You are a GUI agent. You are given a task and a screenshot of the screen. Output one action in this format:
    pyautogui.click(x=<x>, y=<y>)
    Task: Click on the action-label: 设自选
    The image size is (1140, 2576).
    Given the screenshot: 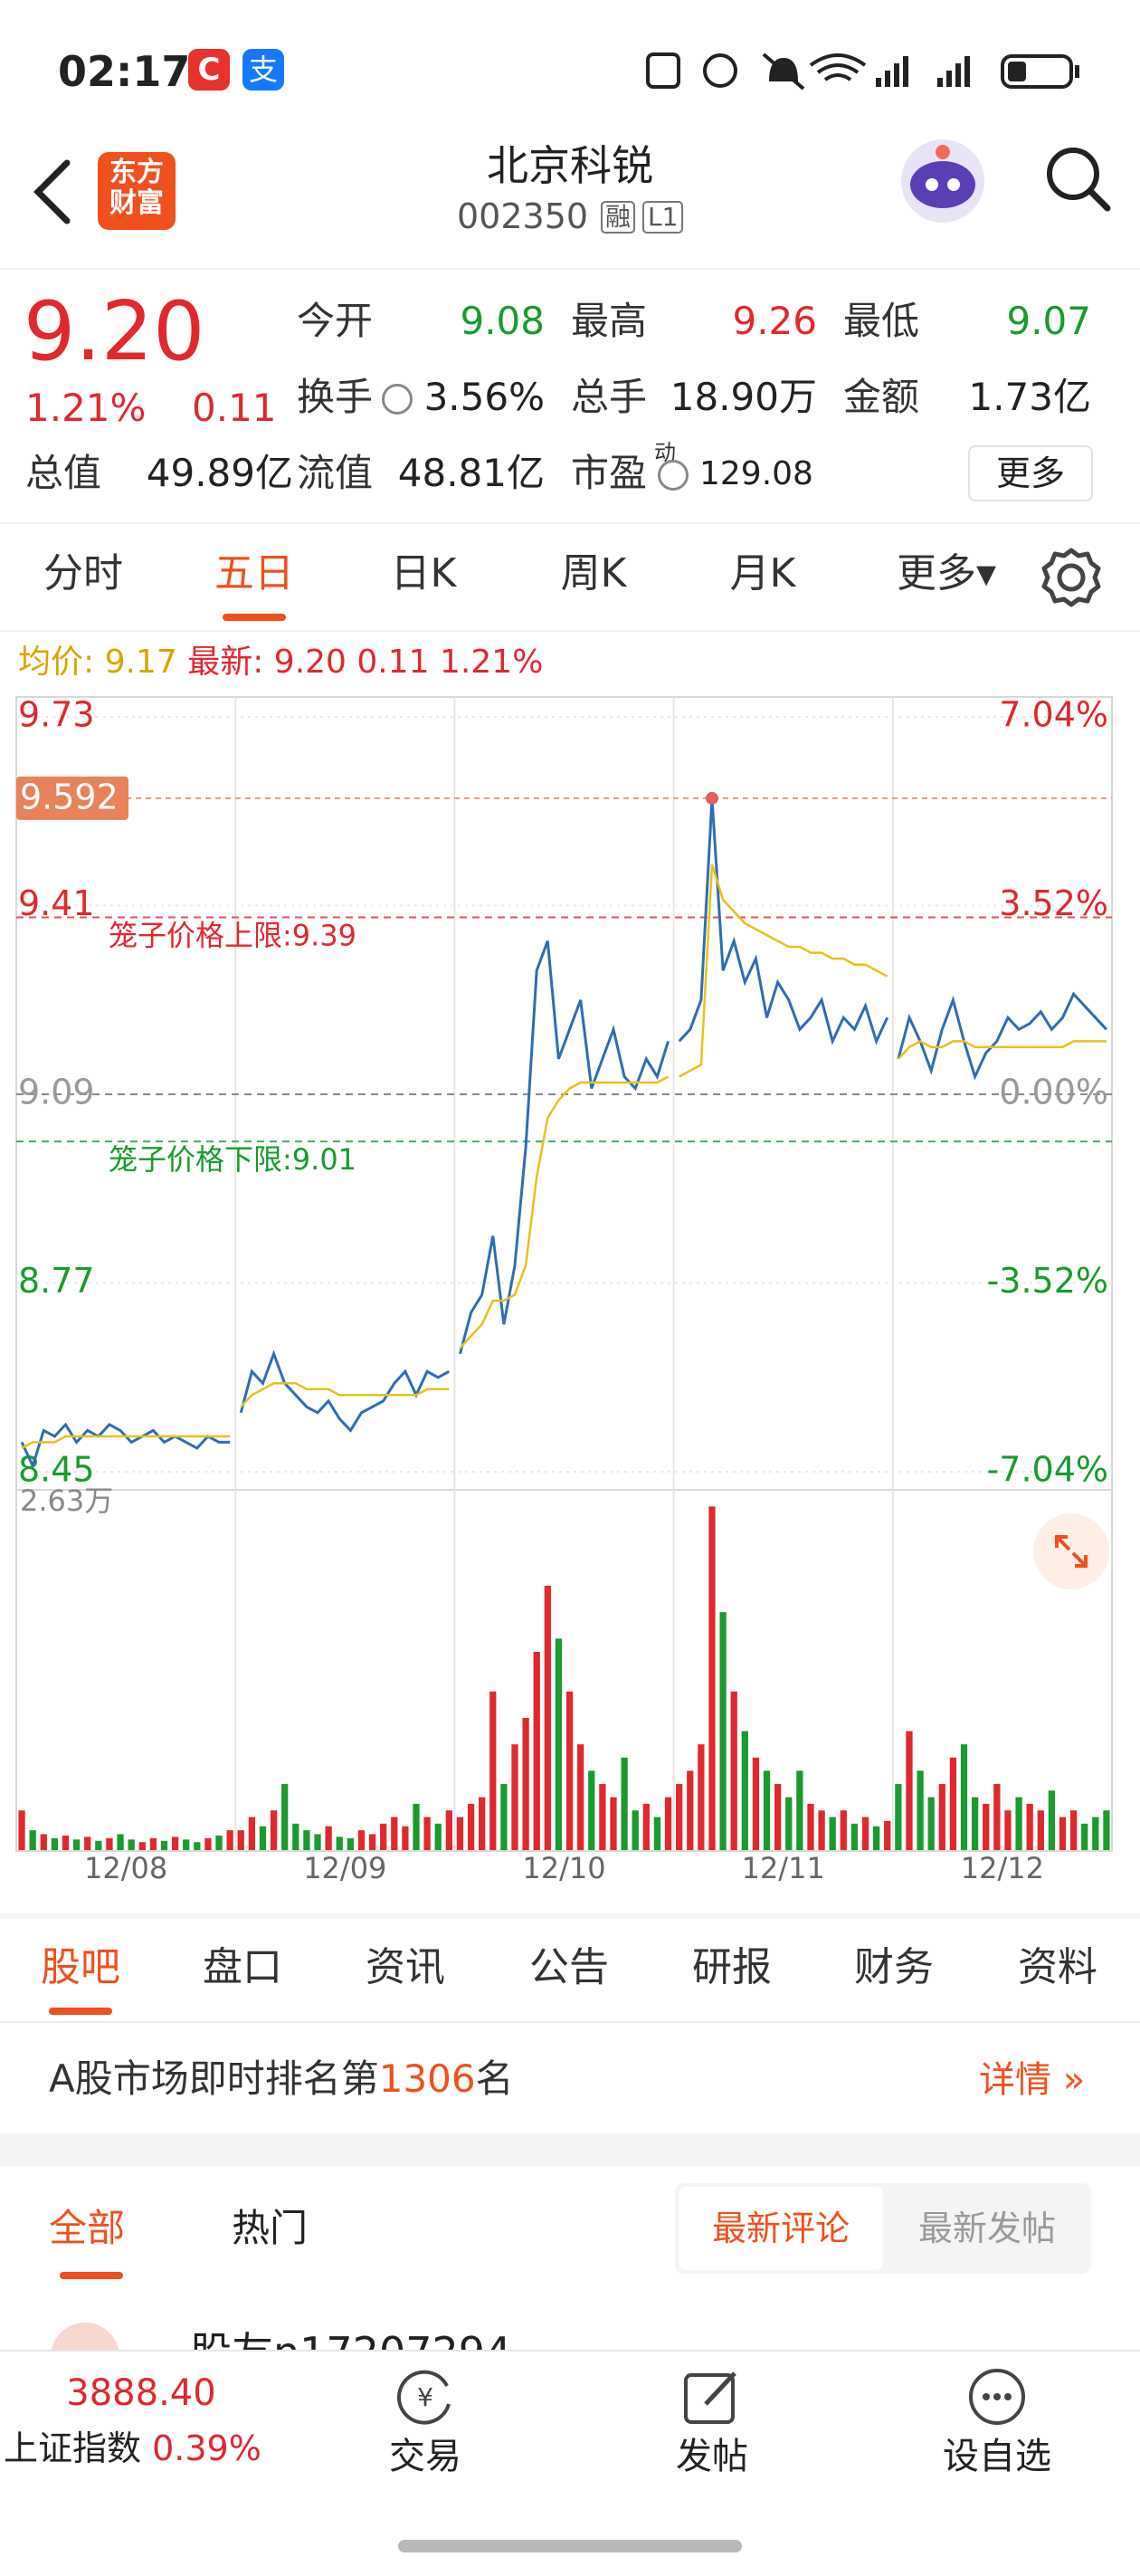 What is the action you would take?
    pyautogui.click(x=997, y=2456)
    